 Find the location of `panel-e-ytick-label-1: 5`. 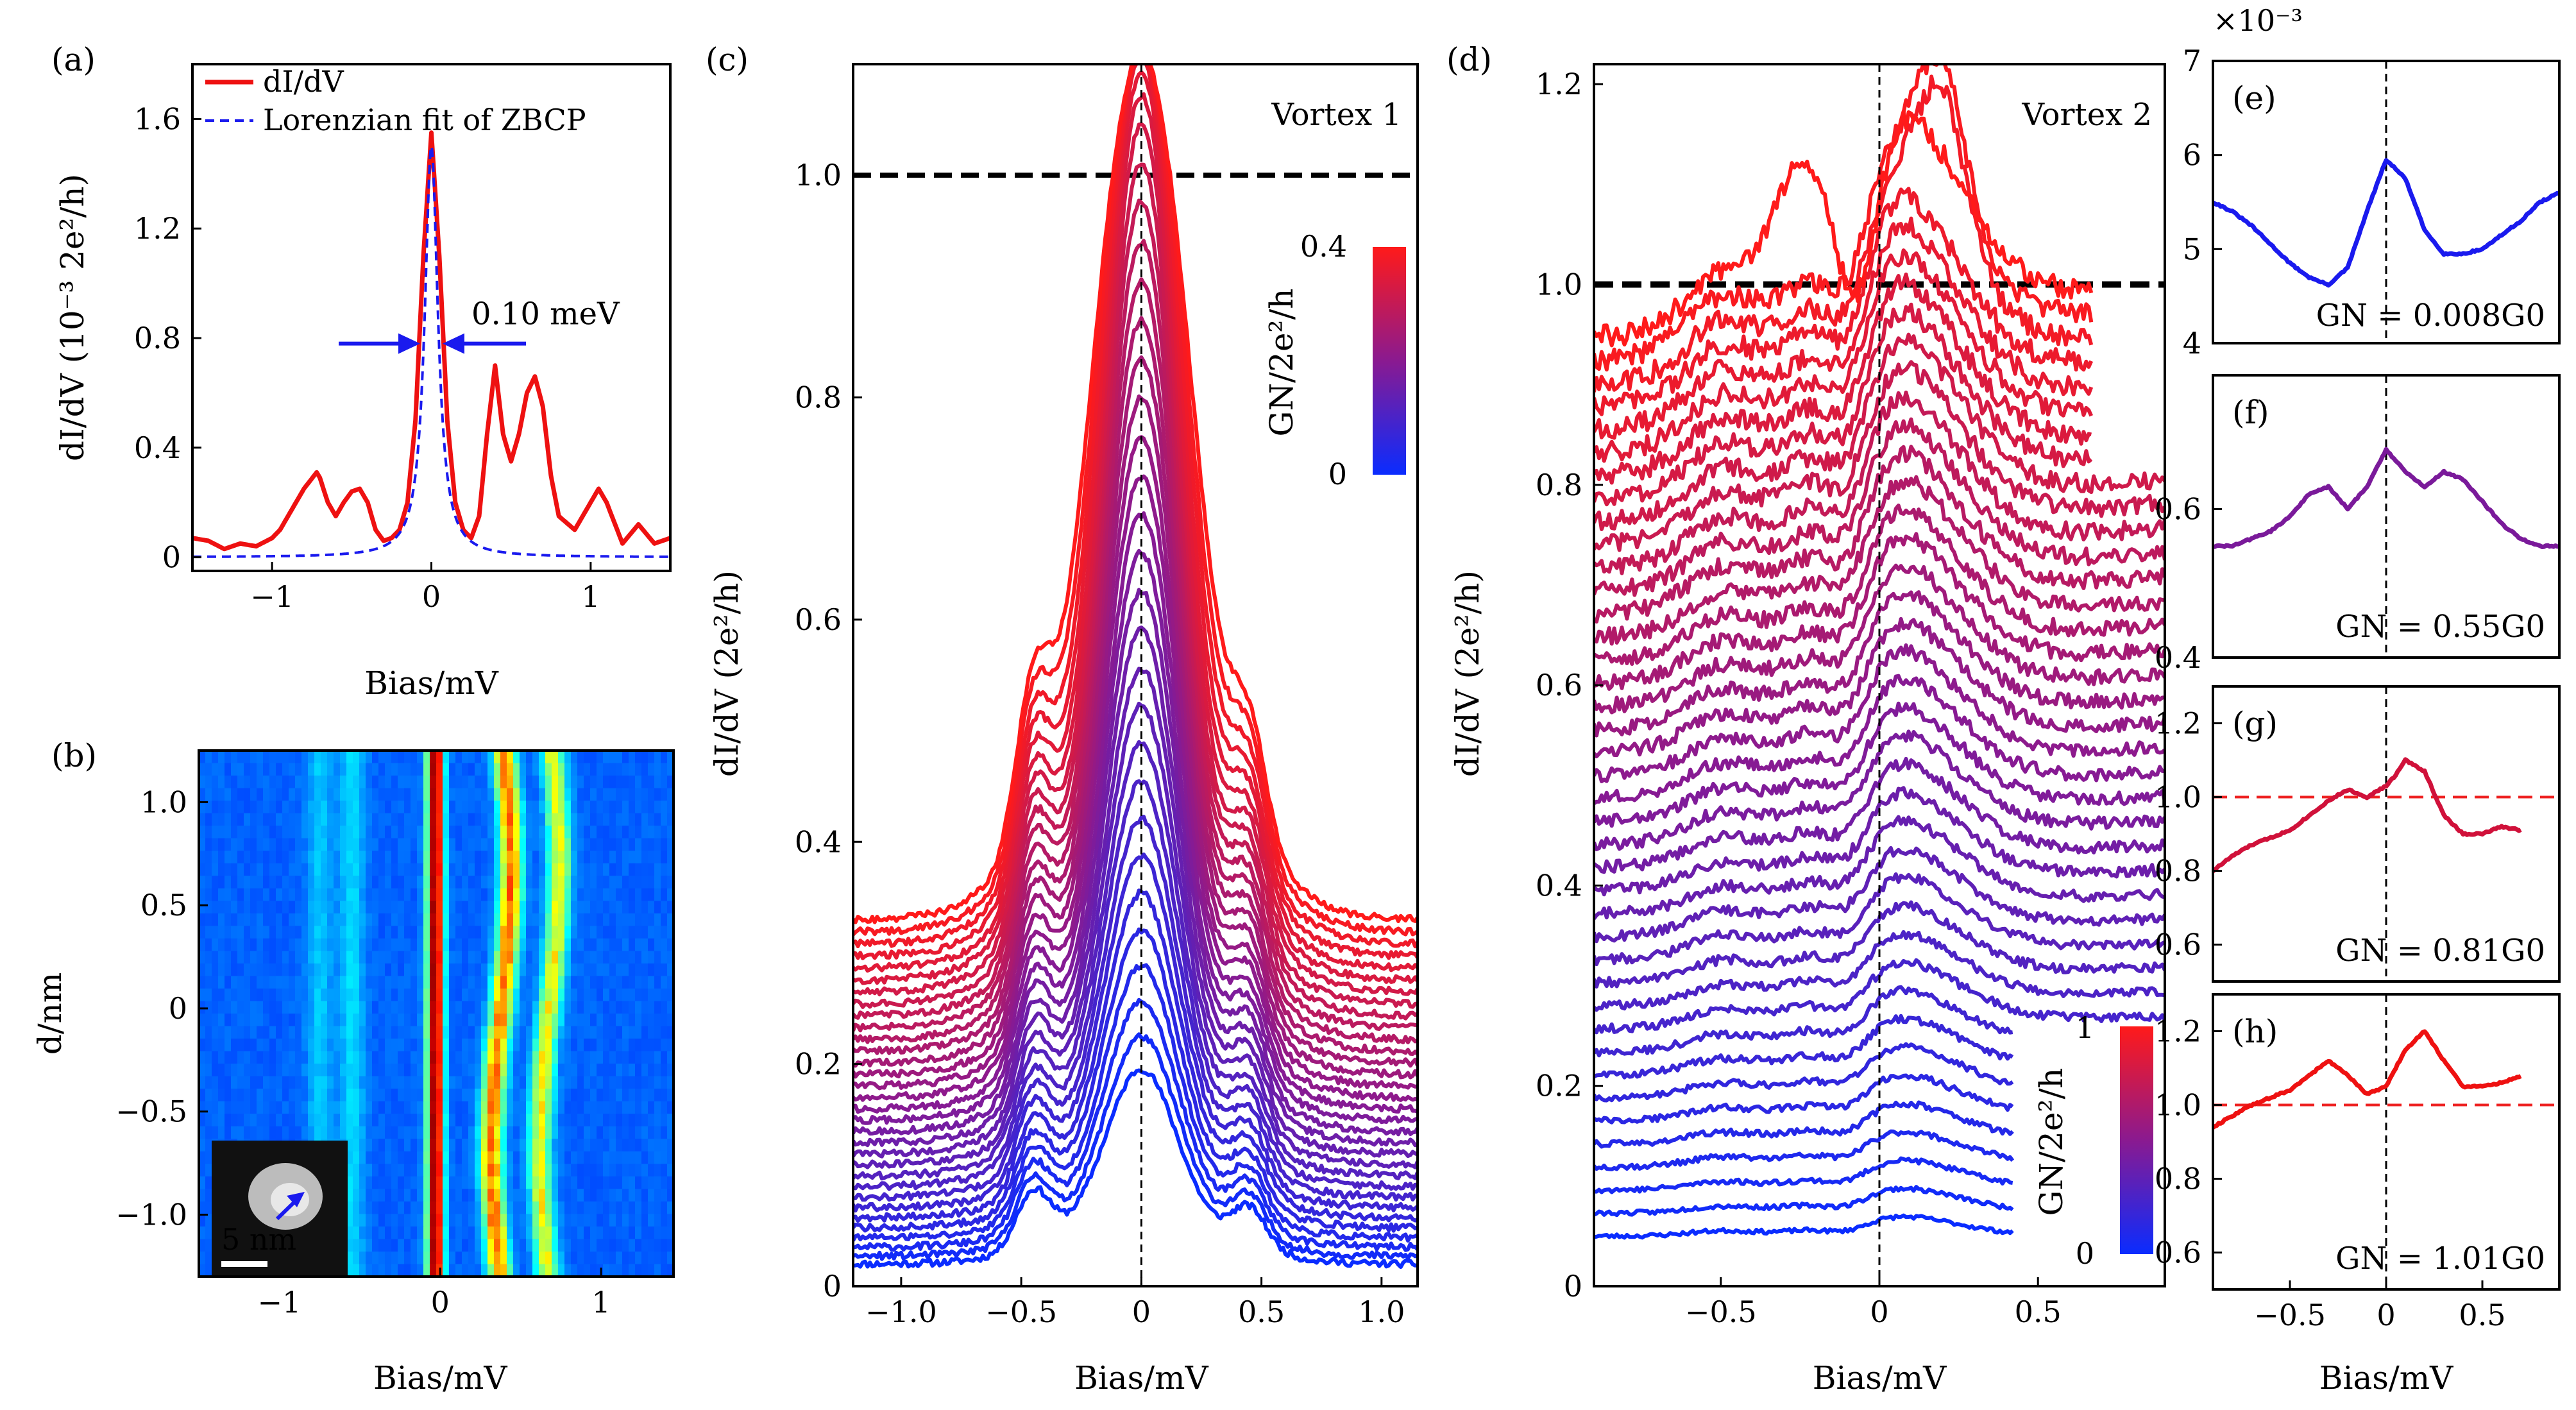

panel-e-ytick-label-1: 5 is located at coordinates (2192, 249).